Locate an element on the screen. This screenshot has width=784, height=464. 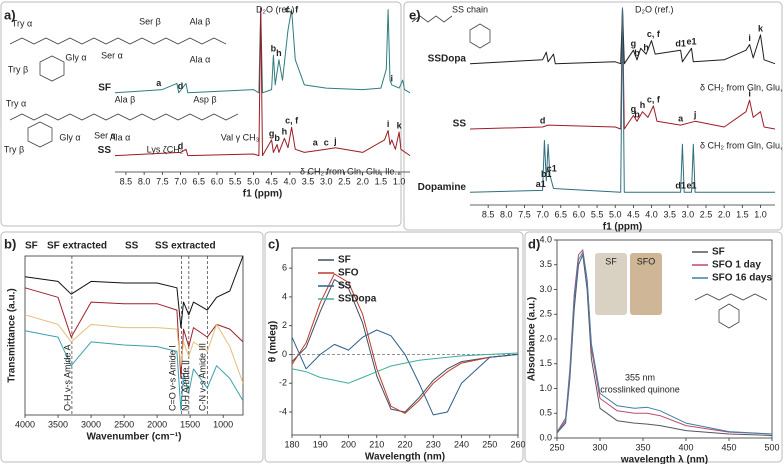
peak-label: b1 is located at coordinates (546, 174).